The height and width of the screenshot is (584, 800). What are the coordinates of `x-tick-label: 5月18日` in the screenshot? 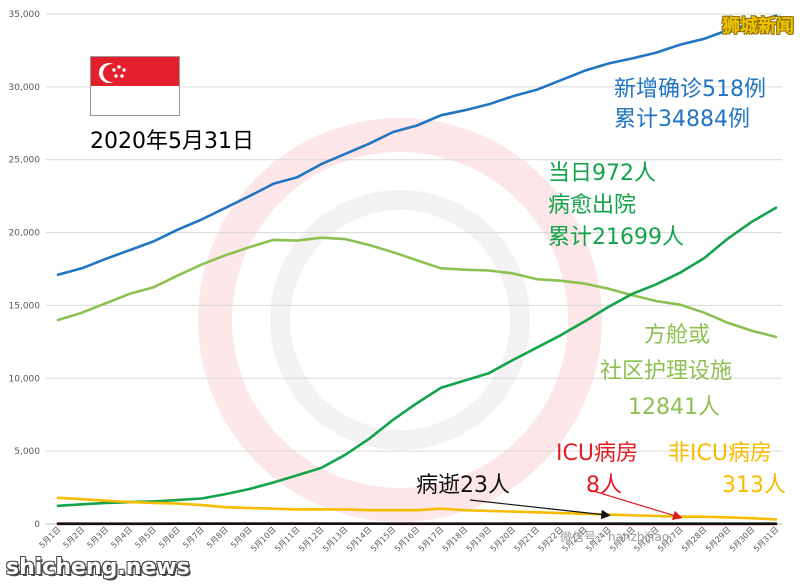 It's located at (455, 539).